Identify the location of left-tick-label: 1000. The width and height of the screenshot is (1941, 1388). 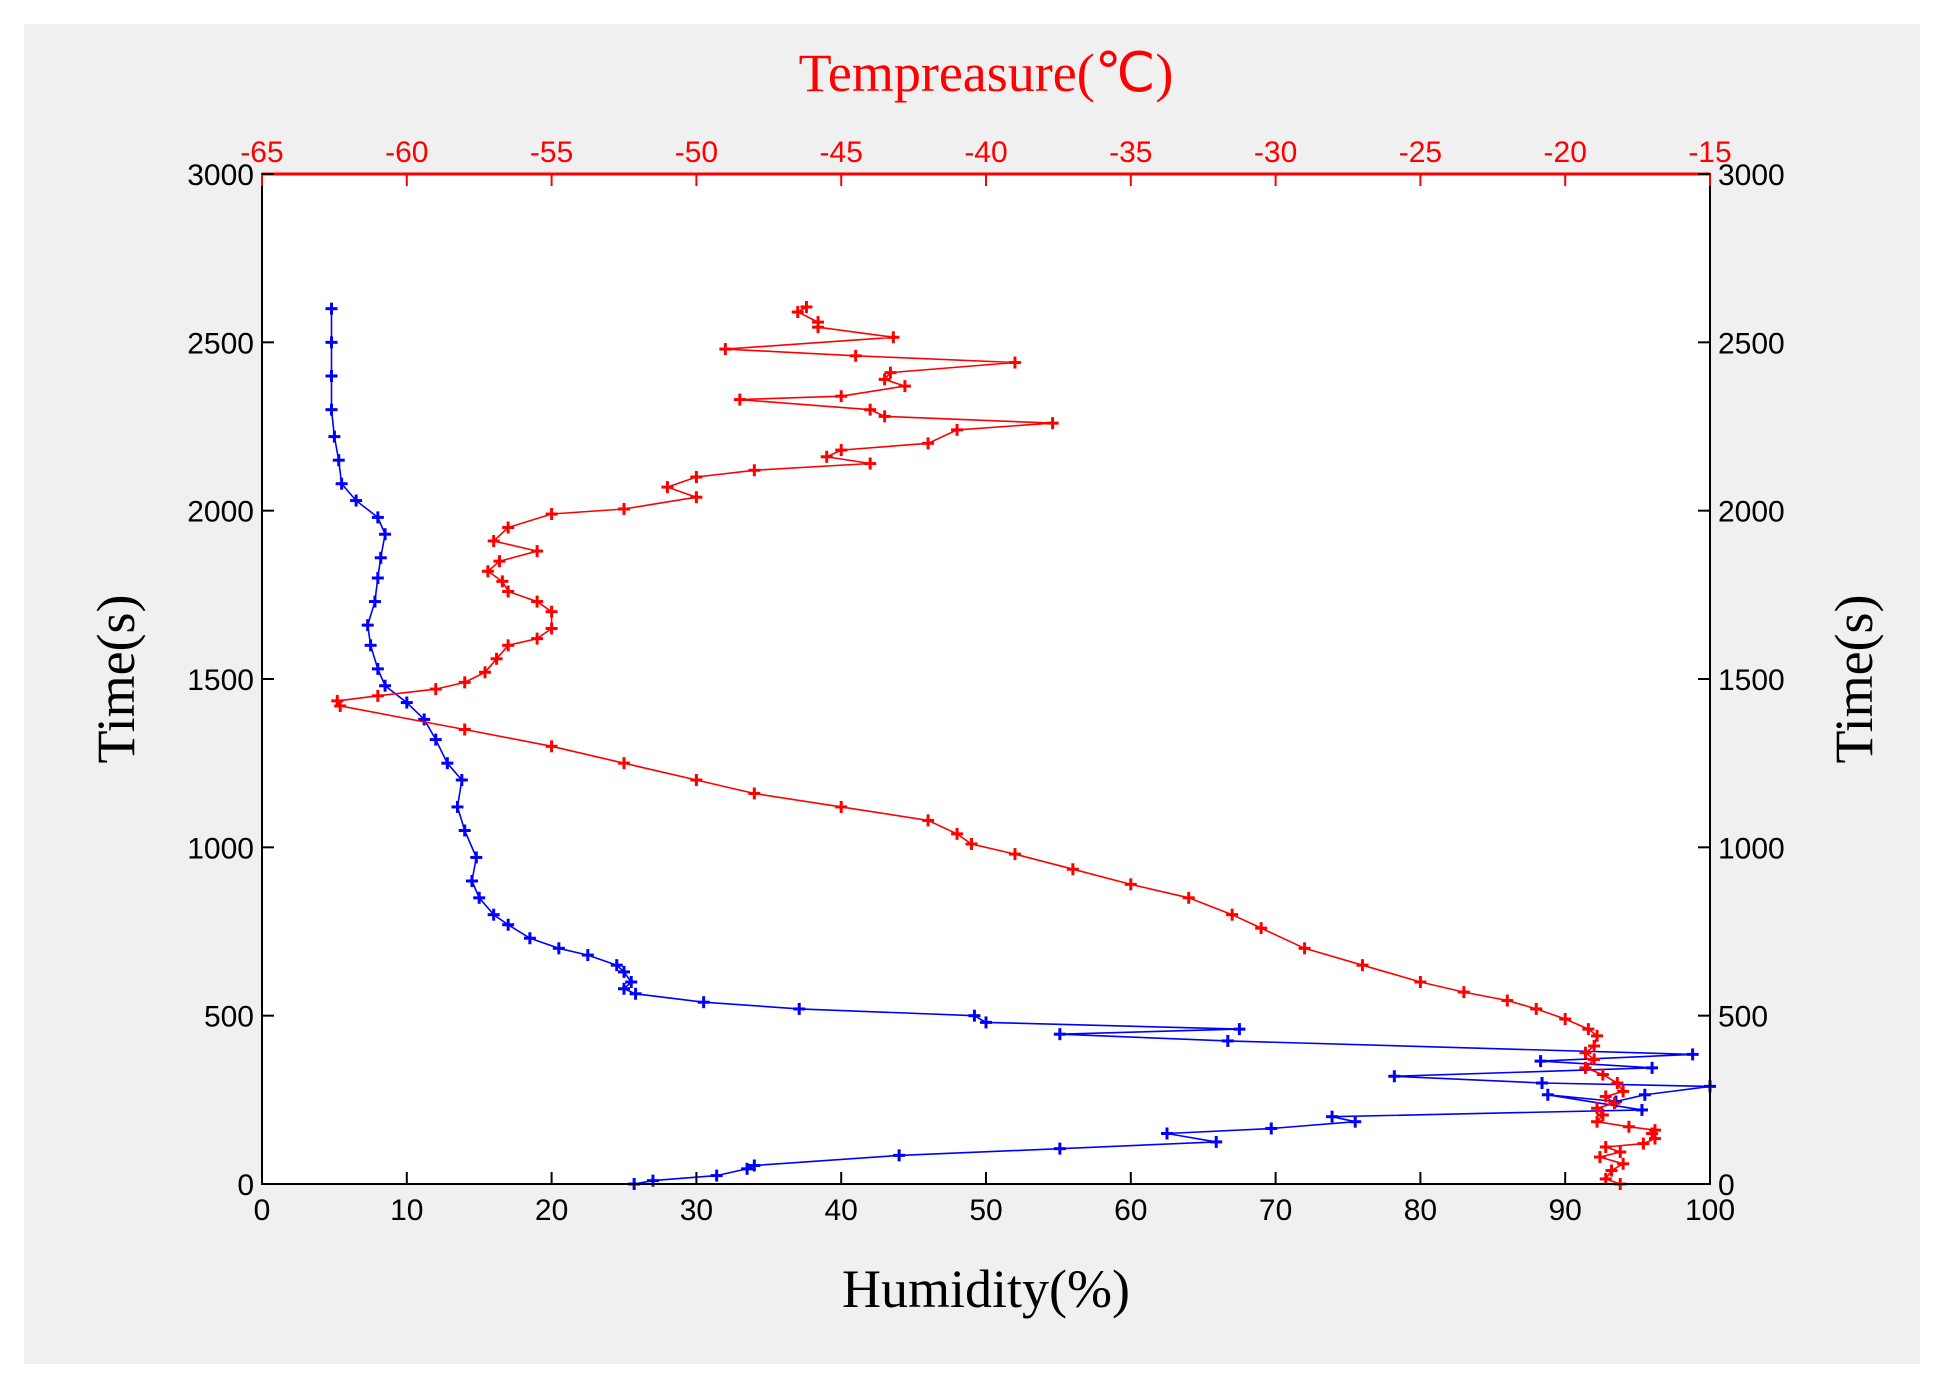
(220, 848).